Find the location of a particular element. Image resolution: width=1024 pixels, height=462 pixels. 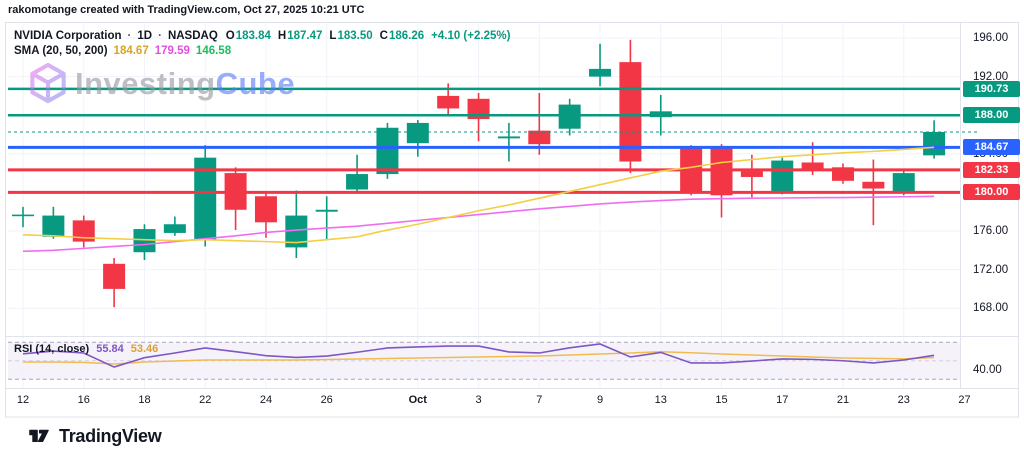

sma20-value: 184.67 is located at coordinates (131, 50).